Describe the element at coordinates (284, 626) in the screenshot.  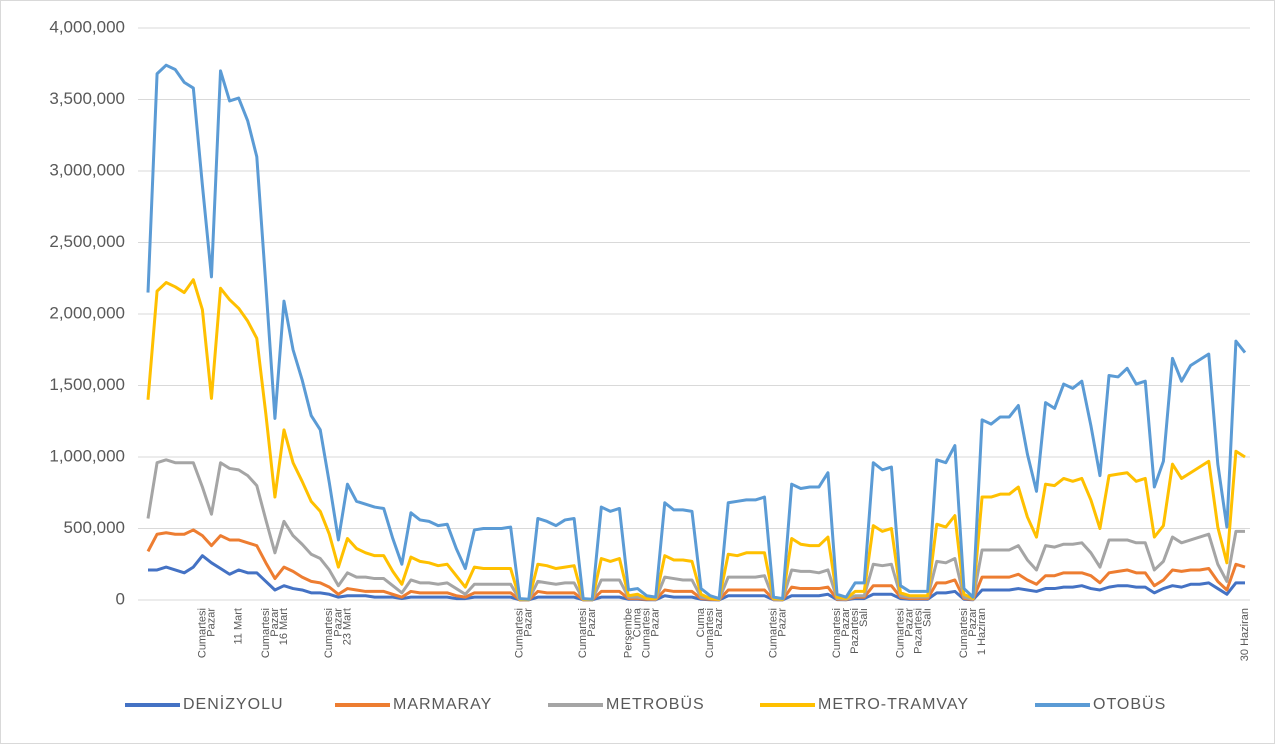
I see `x-tick-label: 16 Mart` at that location.